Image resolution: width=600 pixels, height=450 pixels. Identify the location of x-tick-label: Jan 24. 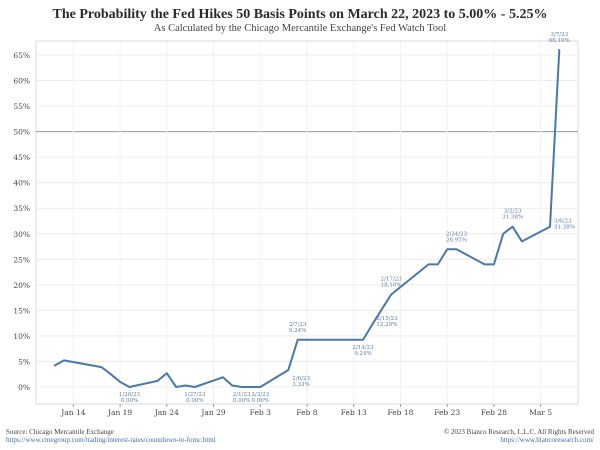
(166, 412).